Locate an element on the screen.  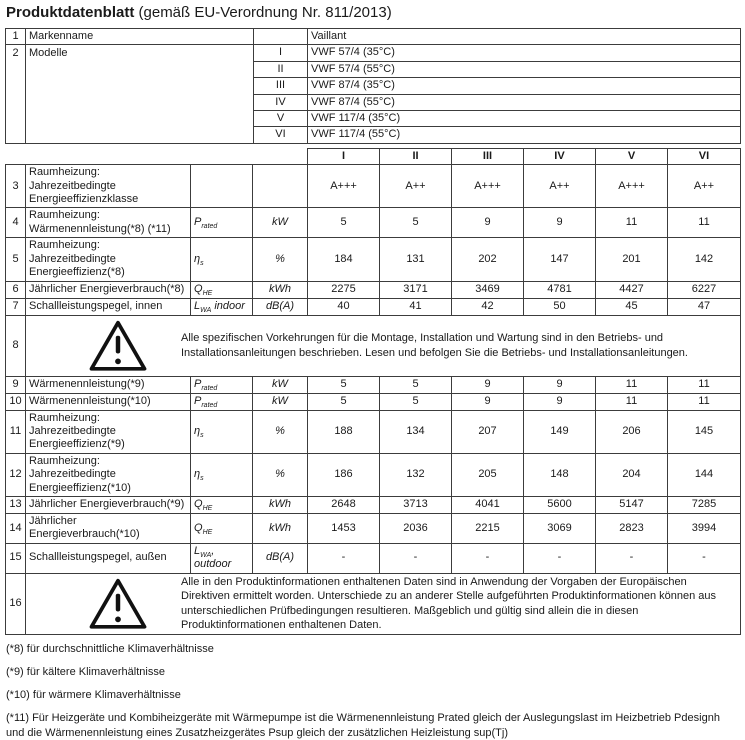
value-cell-r15-c3: - is located at coordinates (487, 558).